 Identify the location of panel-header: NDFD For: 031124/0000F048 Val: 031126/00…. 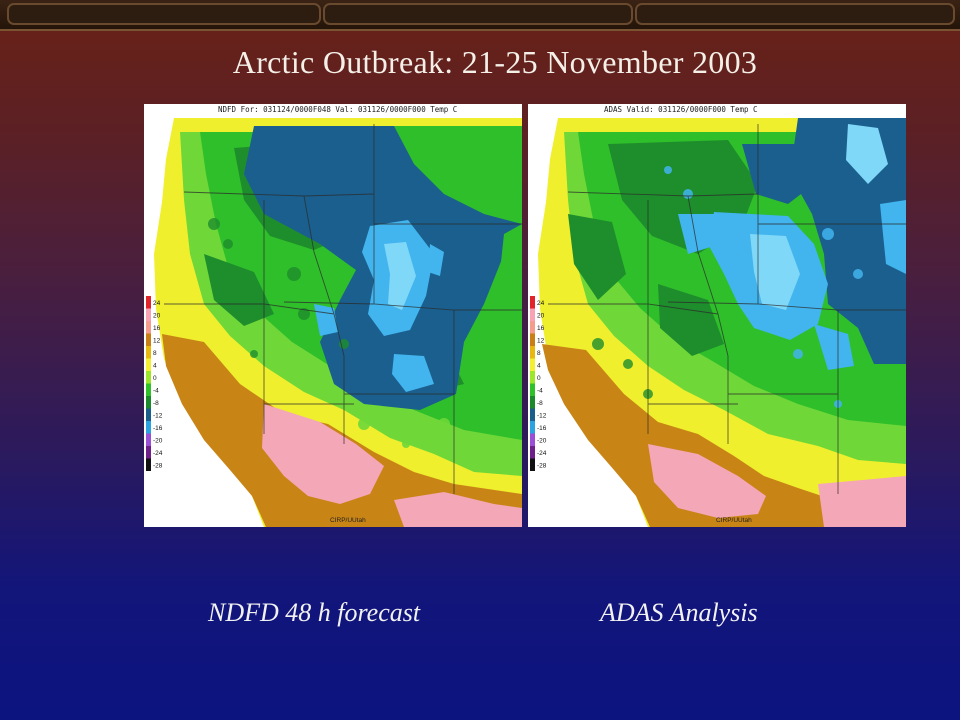
(337, 109).